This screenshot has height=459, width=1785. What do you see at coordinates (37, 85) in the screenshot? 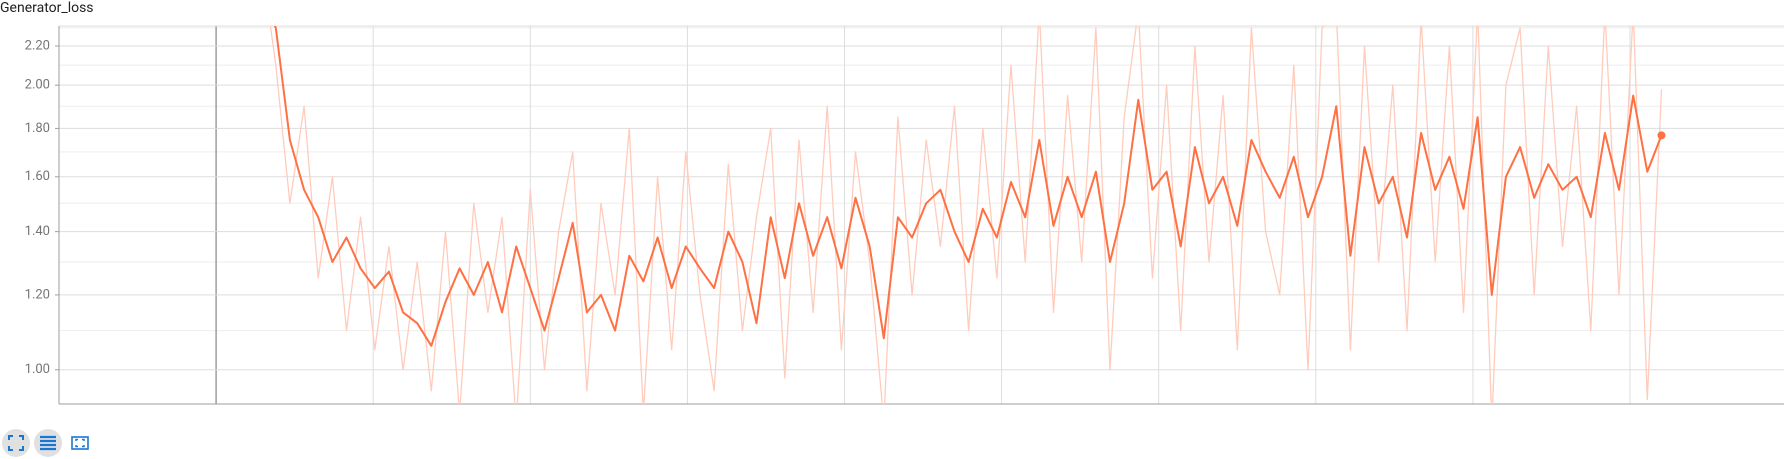
I see `y-tick-label: 2.00` at bounding box center [37, 85].